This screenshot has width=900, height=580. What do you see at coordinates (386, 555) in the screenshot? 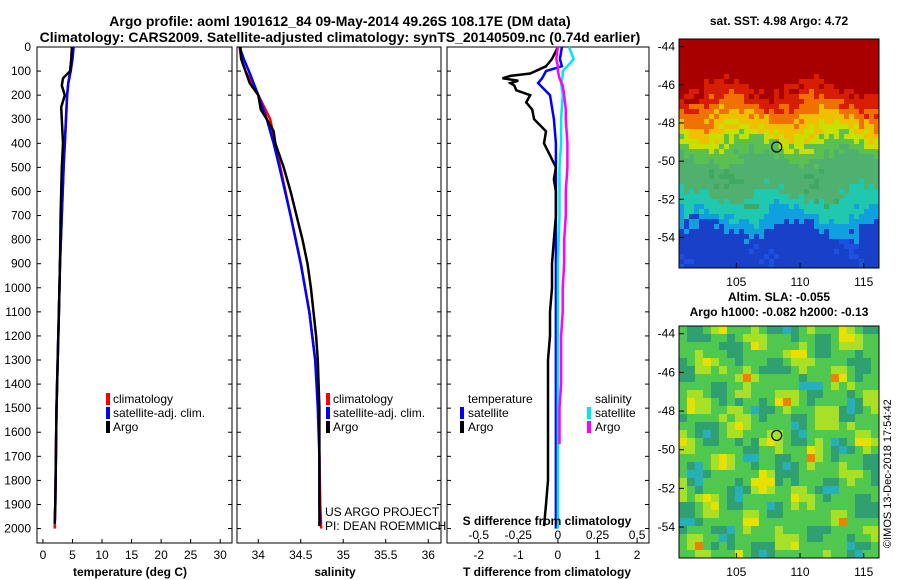
I see `x-tick-label: 35.5` at bounding box center [386, 555].